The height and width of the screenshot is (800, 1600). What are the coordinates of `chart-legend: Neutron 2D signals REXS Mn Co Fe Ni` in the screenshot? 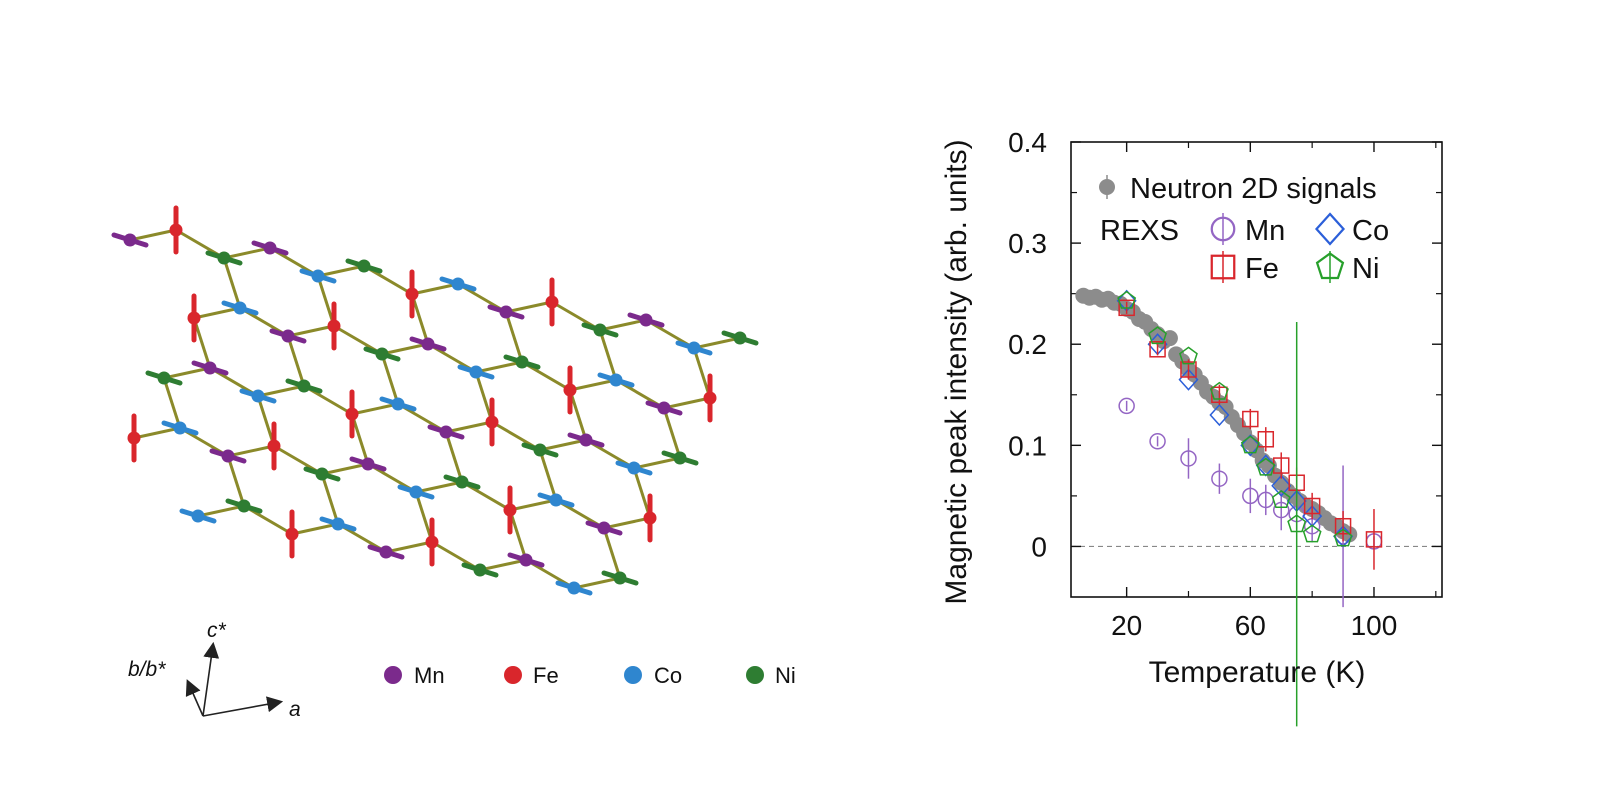 It's located at (1244, 229).